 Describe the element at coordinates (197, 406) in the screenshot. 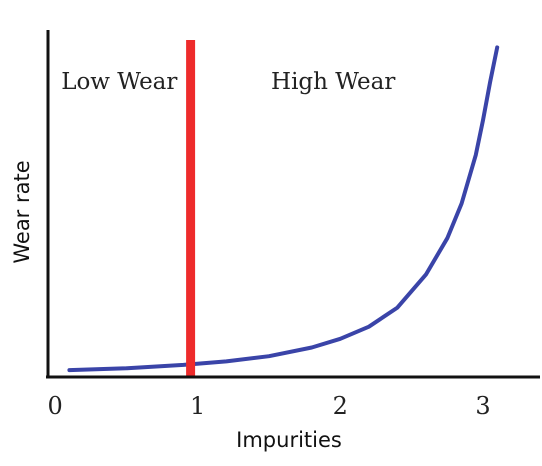

I see `x-tick-label-1: 1` at that location.